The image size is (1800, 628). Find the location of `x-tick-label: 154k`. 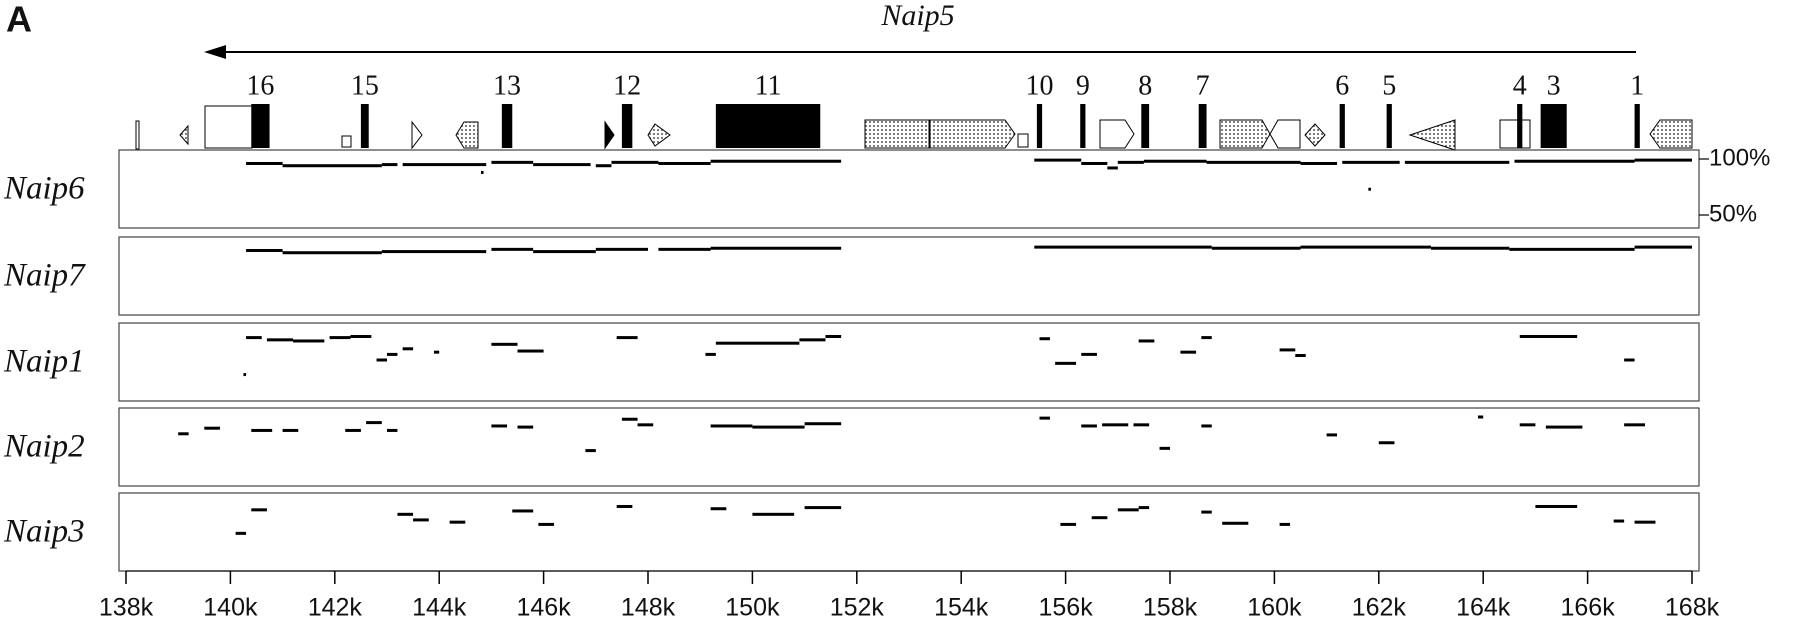

x-tick-label: 154k is located at coordinates (961, 608).